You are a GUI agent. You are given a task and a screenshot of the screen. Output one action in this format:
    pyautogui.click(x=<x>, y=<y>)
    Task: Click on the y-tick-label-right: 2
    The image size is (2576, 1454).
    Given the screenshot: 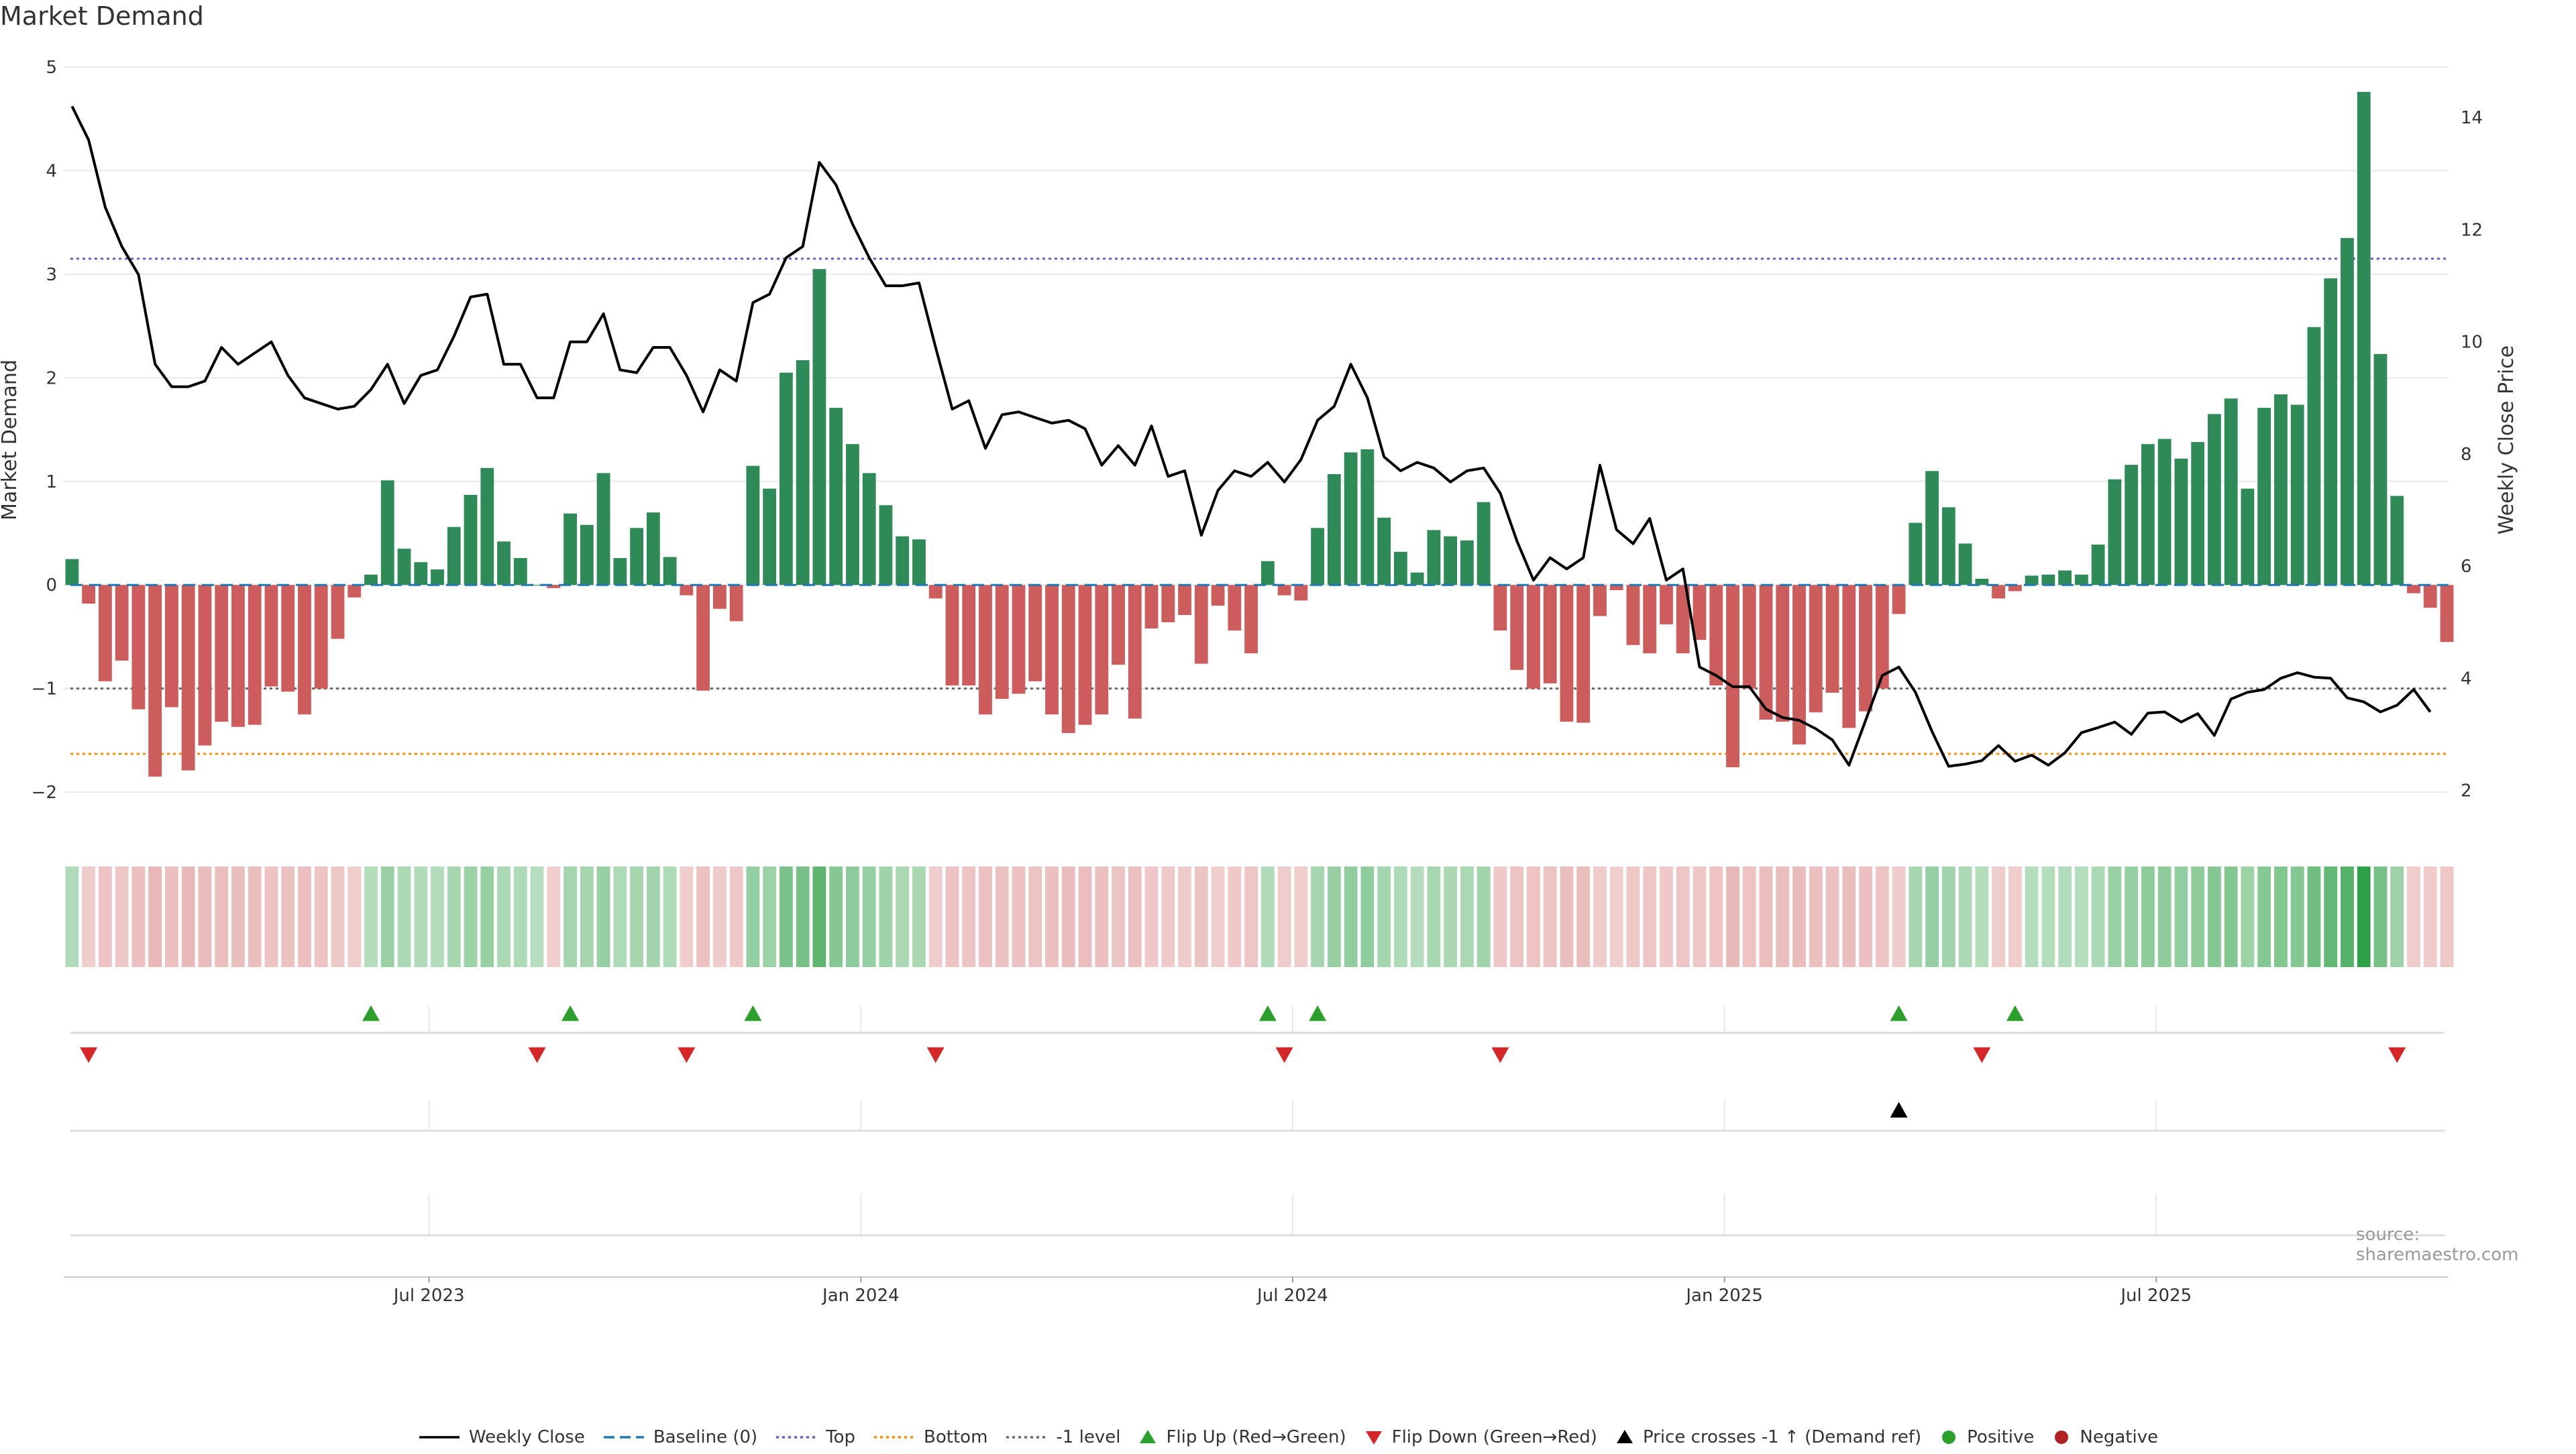 What is the action you would take?
    pyautogui.click(x=2466, y=791)
    